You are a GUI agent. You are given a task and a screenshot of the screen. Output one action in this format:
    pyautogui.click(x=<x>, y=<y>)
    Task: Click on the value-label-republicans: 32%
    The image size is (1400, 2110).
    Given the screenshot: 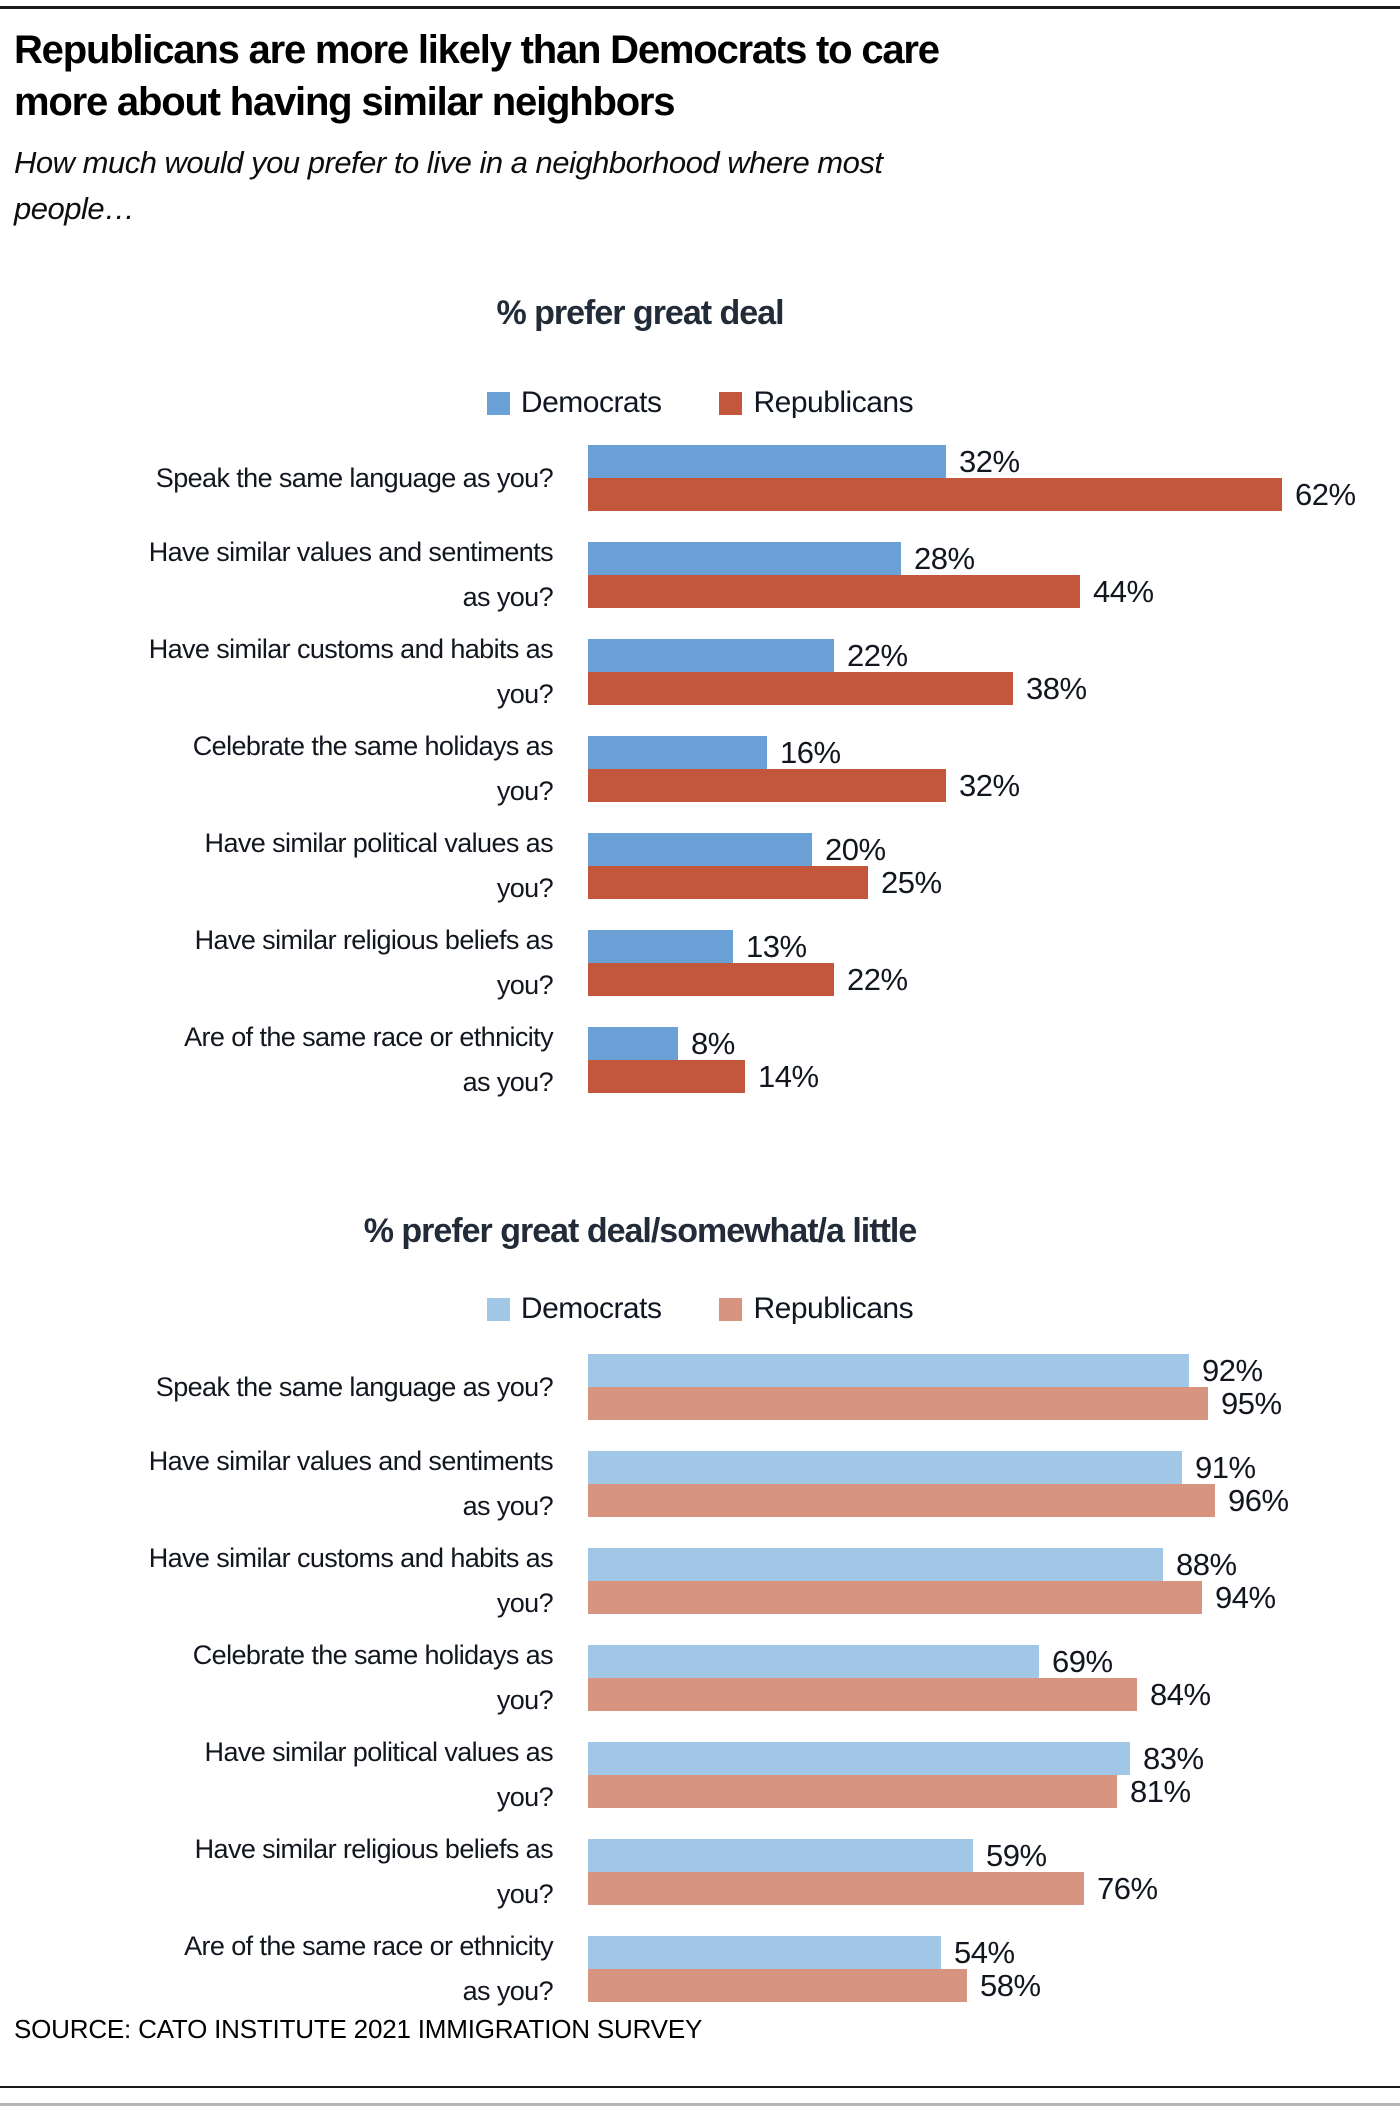 What is the action you would take?
    pyautogui.click(x=989, y=785)
    